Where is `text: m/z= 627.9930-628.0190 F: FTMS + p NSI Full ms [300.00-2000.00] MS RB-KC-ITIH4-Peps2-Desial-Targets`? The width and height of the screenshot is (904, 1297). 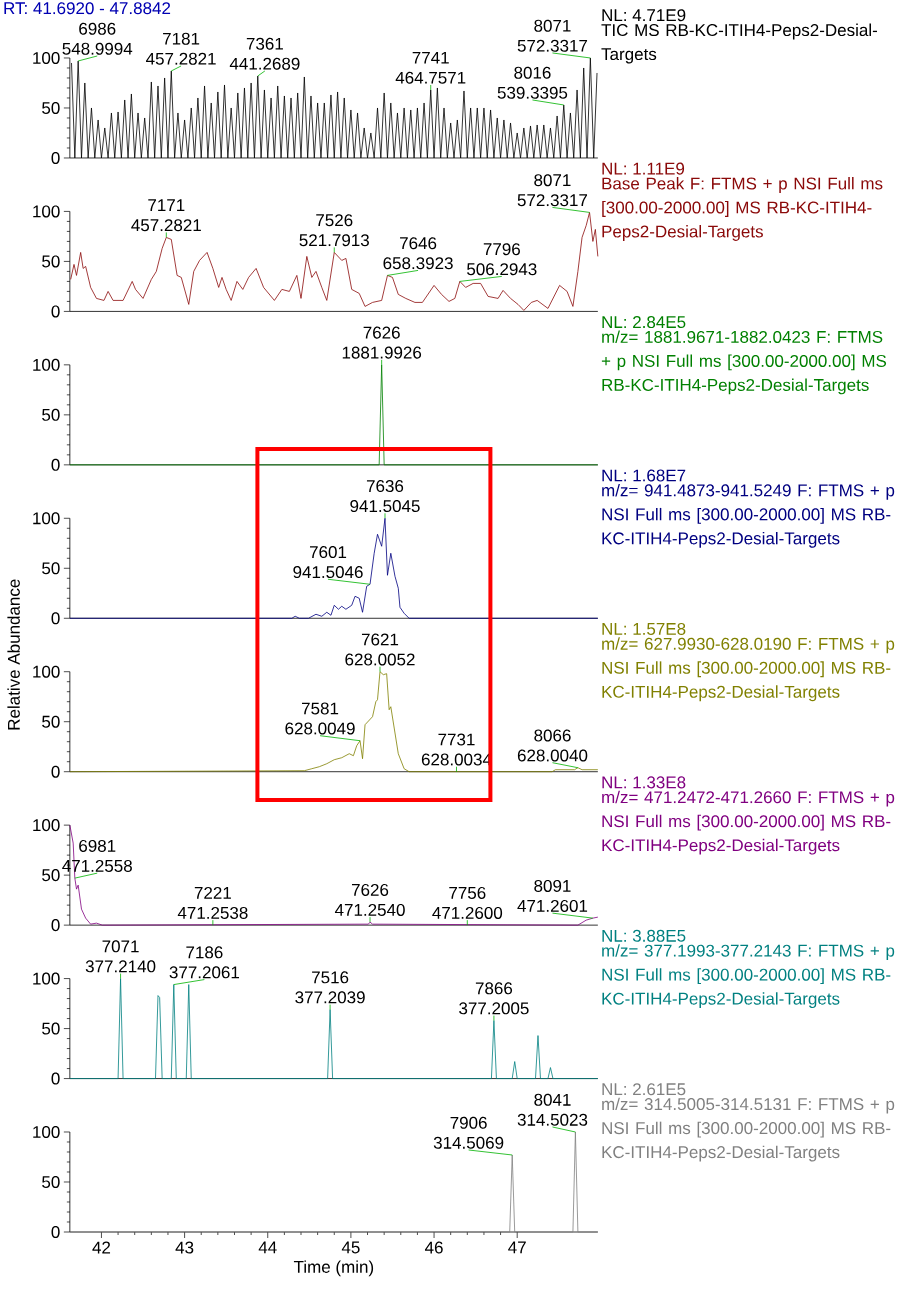
text: m/z= 627.9930-628.0190 F: FTMS + p NSI Full ms [300.00-2000.00] MS RB-KC-ITIH4-Peps2-Desial-Targets is located at coordinates (748, 669).